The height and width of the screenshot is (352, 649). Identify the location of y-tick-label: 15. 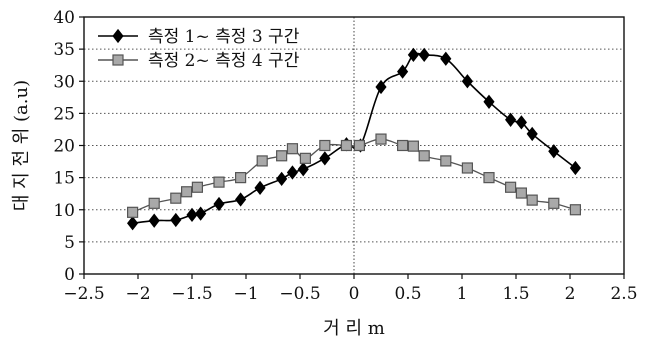
(64, 179).